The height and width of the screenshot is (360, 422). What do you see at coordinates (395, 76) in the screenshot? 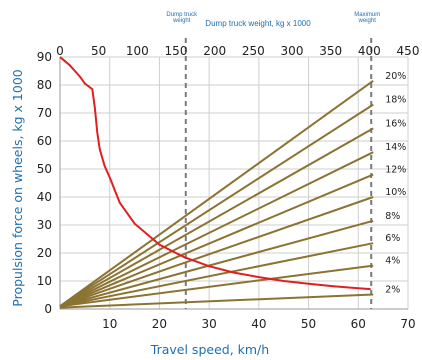
I see `grade-label: 20%` at bounding box center [395, 76].